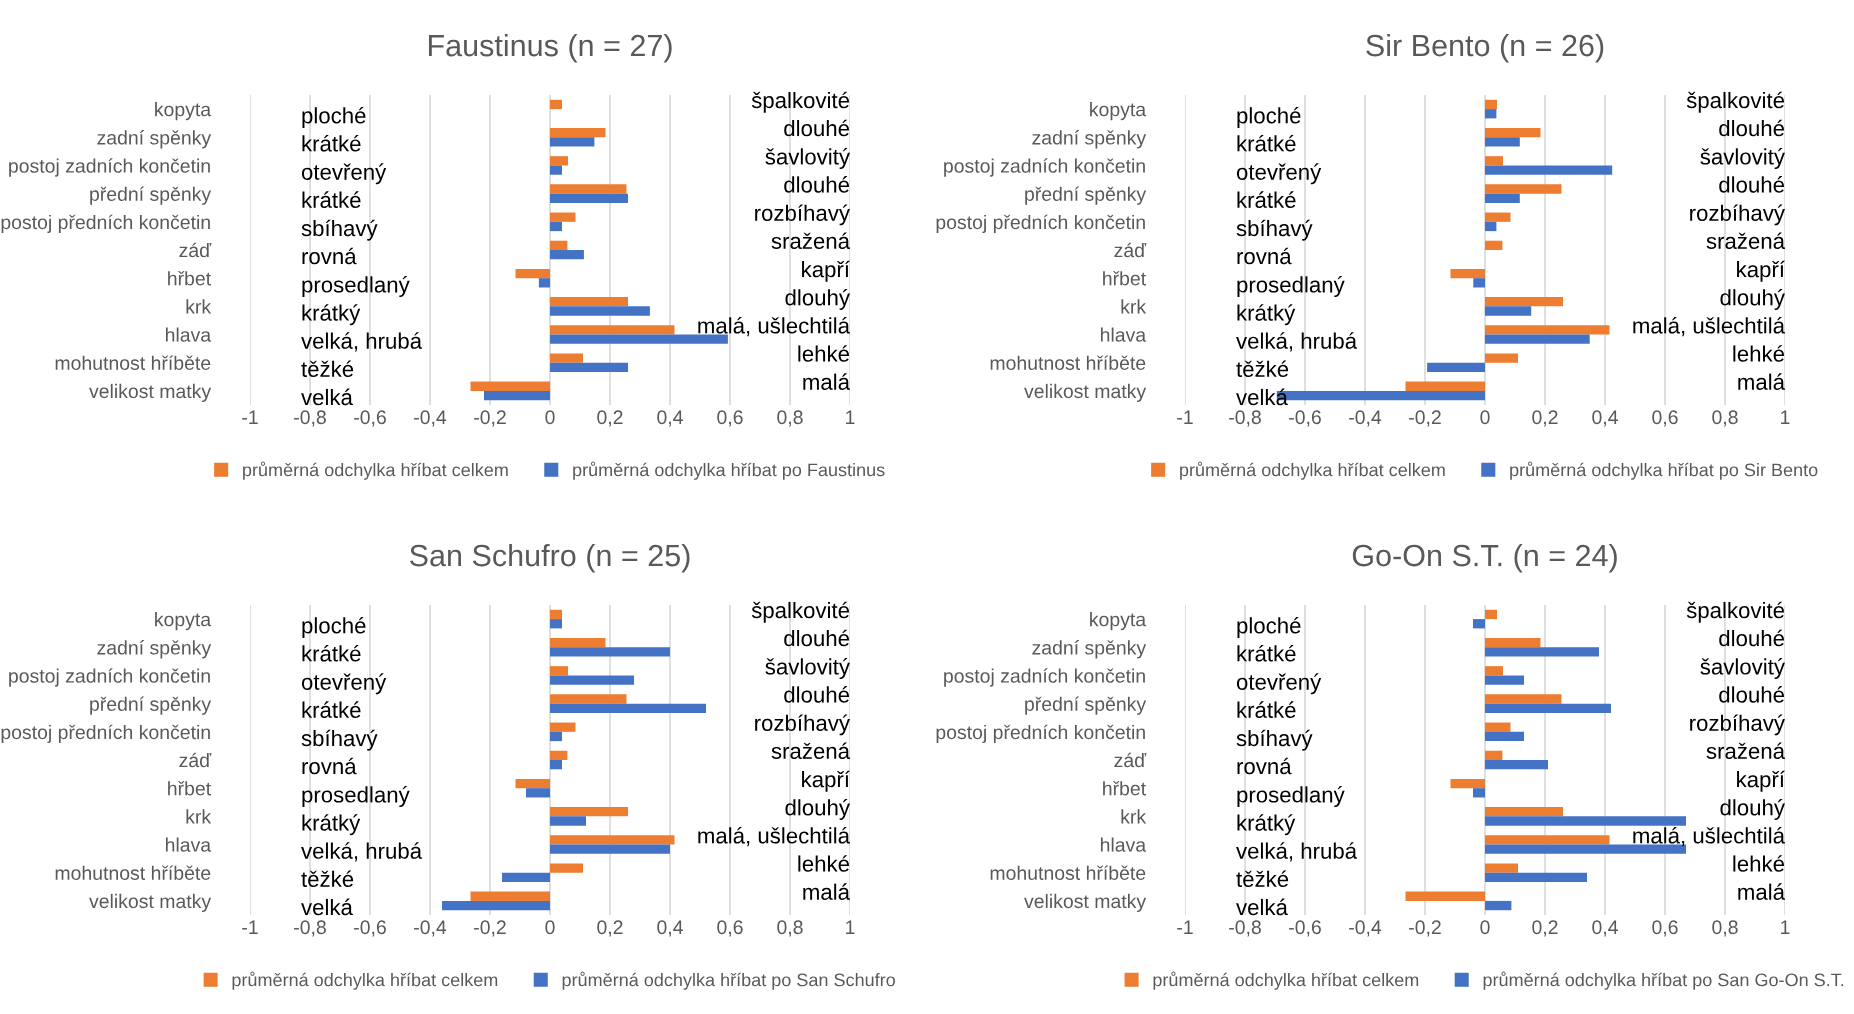  I want to click on annotation: velká, hrubá, so click(1297, 852).